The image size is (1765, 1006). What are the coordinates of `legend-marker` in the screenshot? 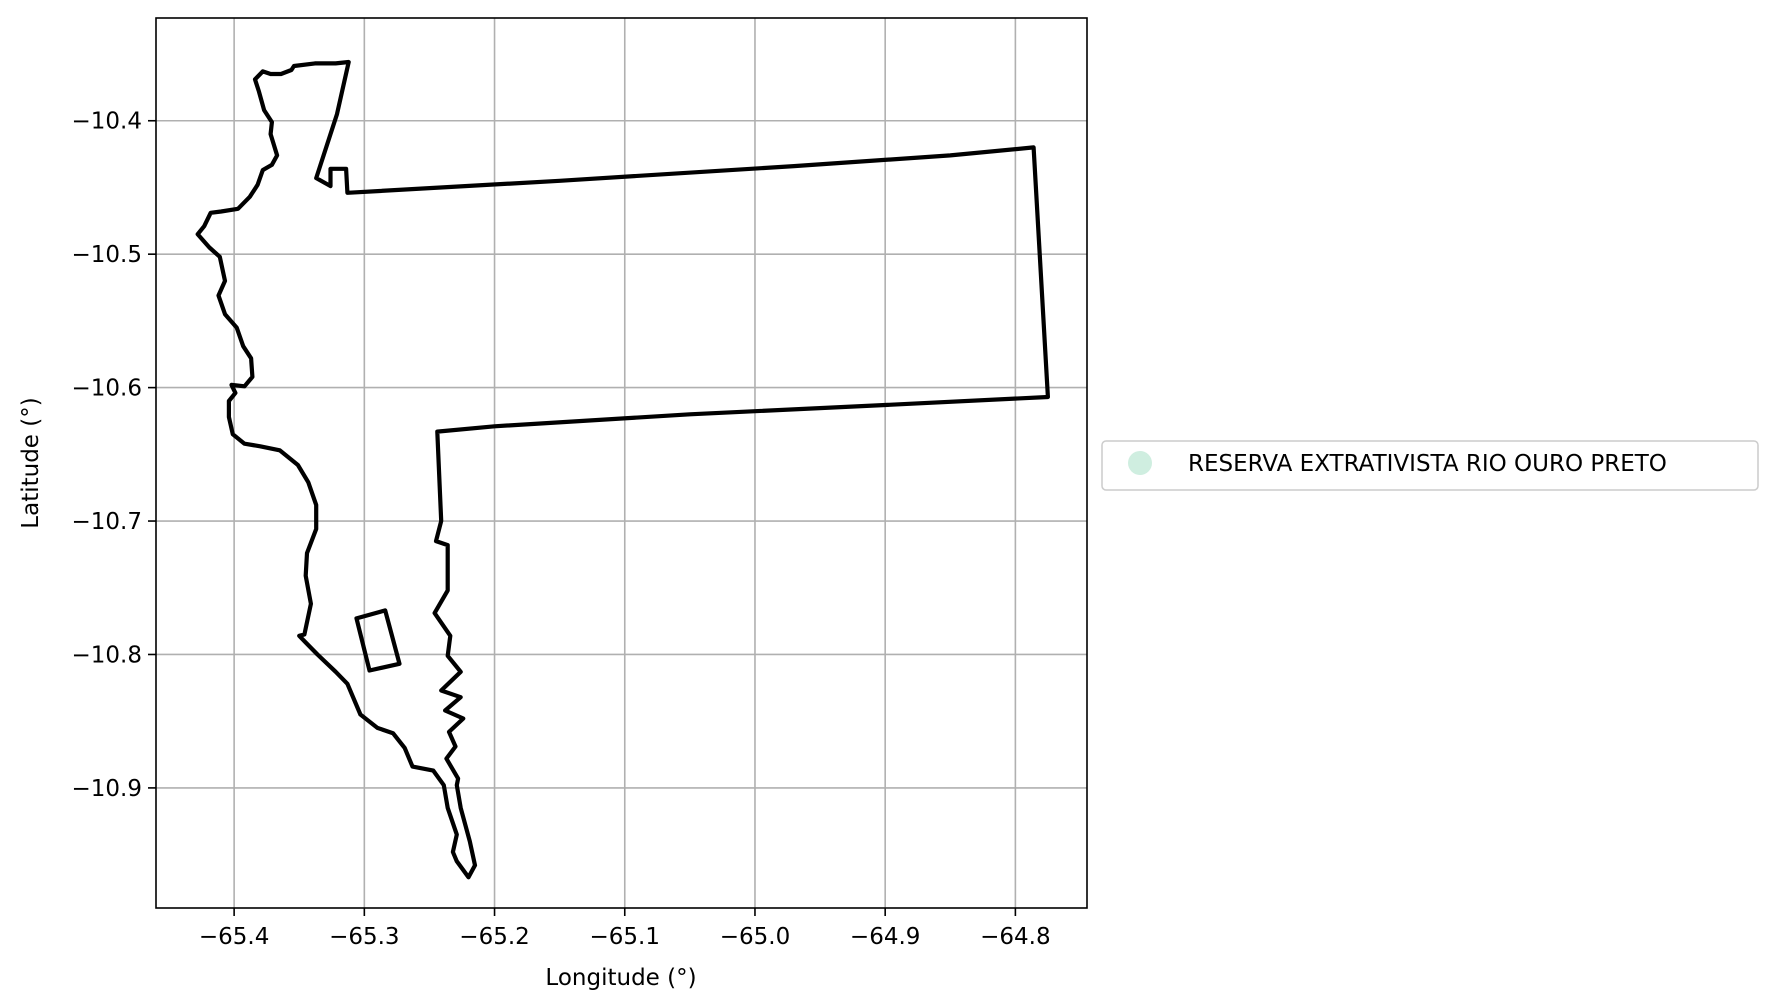 It's located at (1140, 463).